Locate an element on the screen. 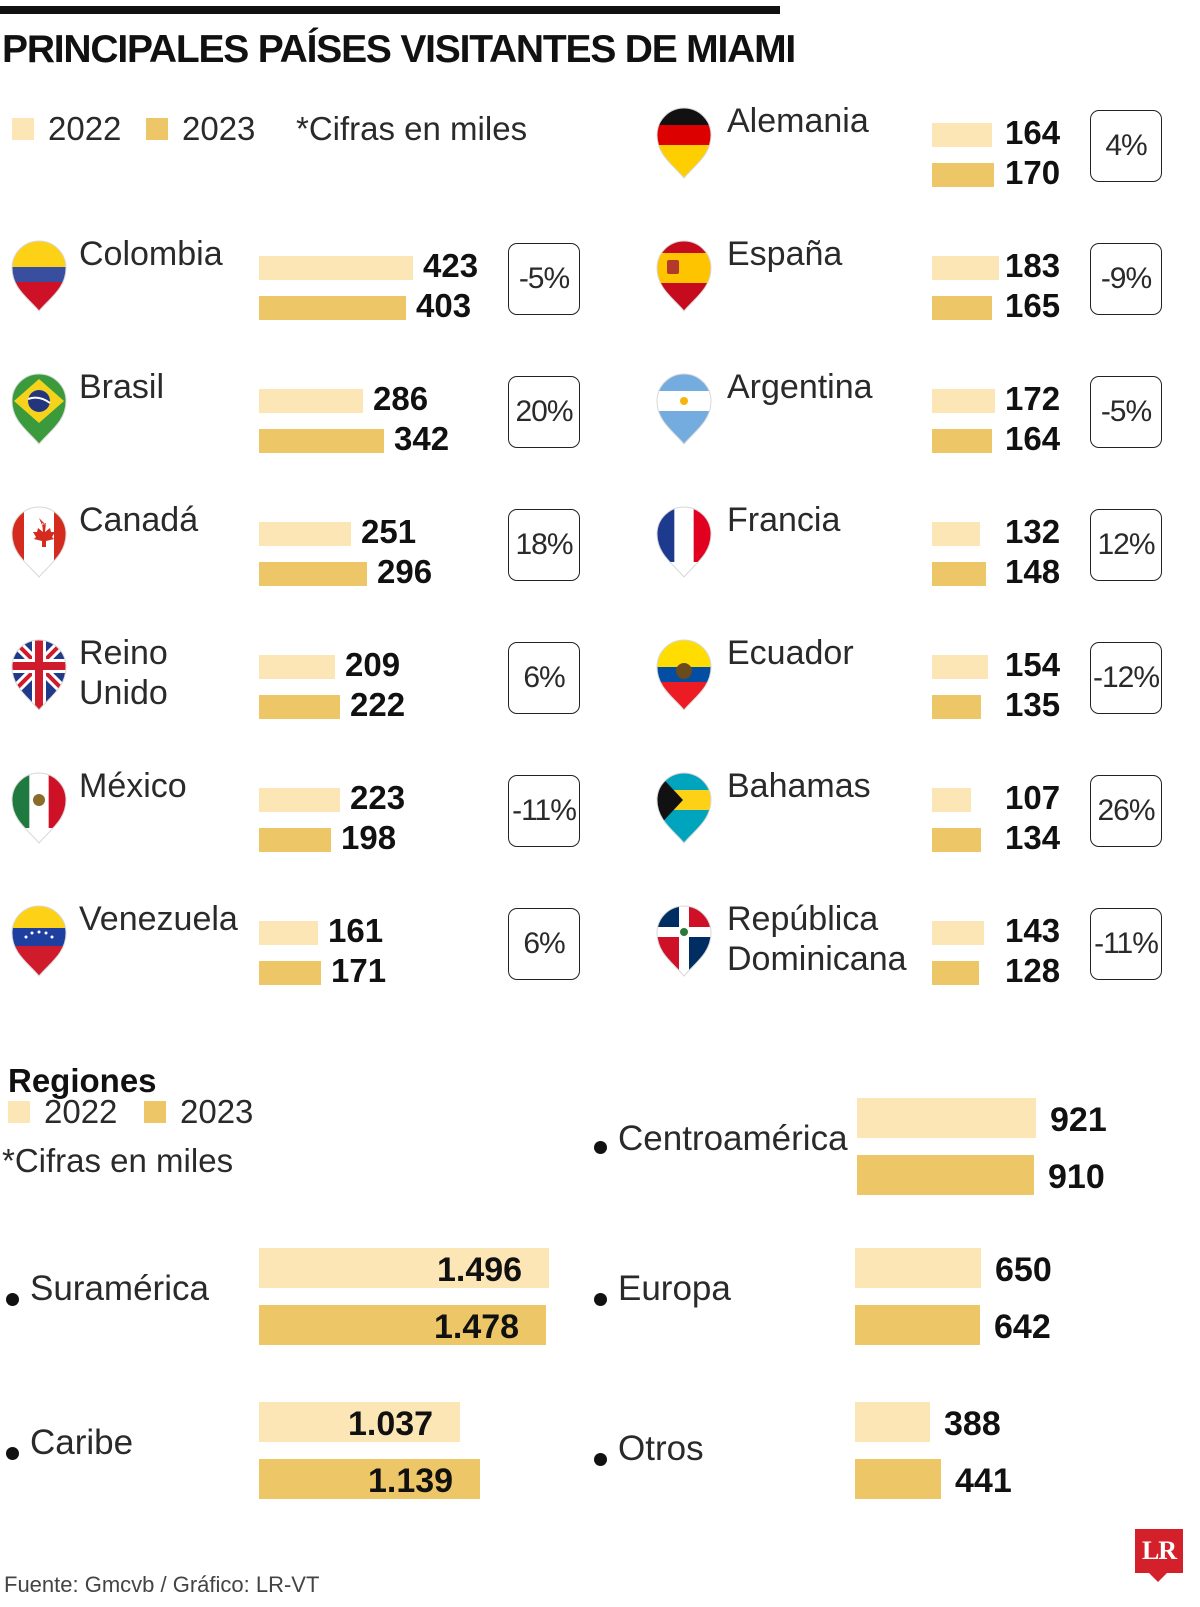 The width and height of the screenshot is (1200, 1607). country-name: Alemania is located at coordinates (798, 121).